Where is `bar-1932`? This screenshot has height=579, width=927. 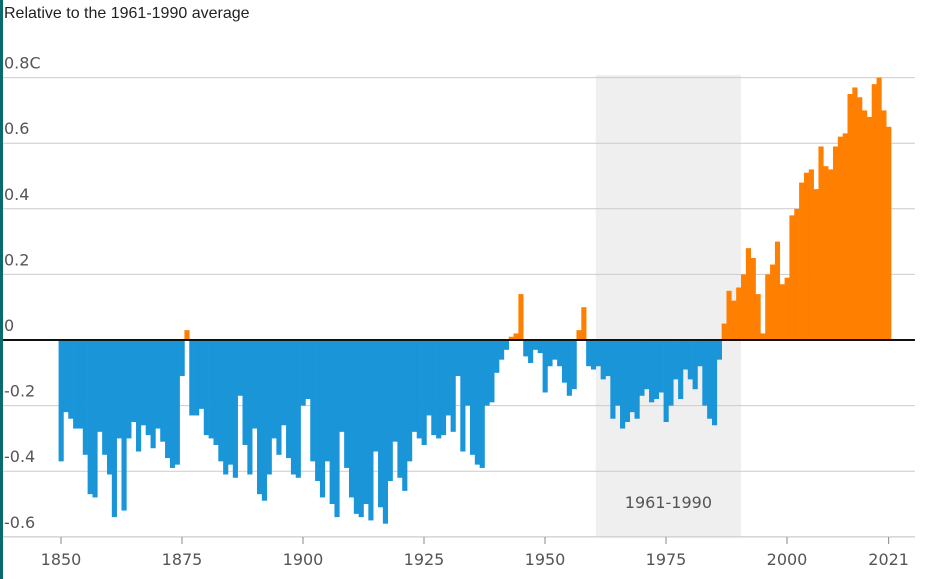
bar-1932 is located at coordinates (458, 358).